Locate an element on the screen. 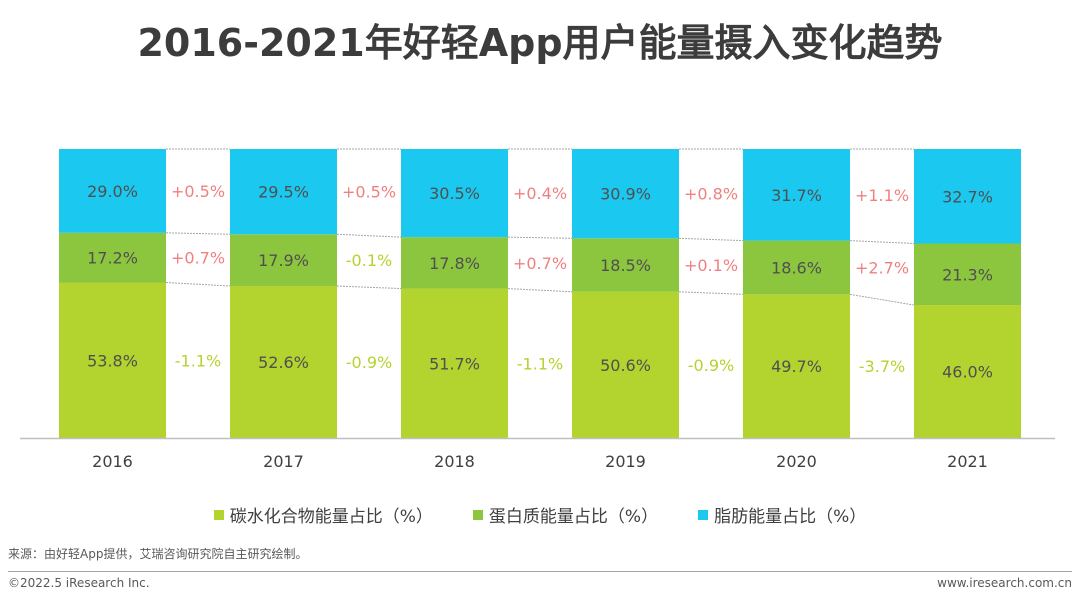 The width and height of the screenshot is (1080, 606). legend-item-carbohydrate: 碳水化合物能量占比（%） is located at coordinates (323, 514).